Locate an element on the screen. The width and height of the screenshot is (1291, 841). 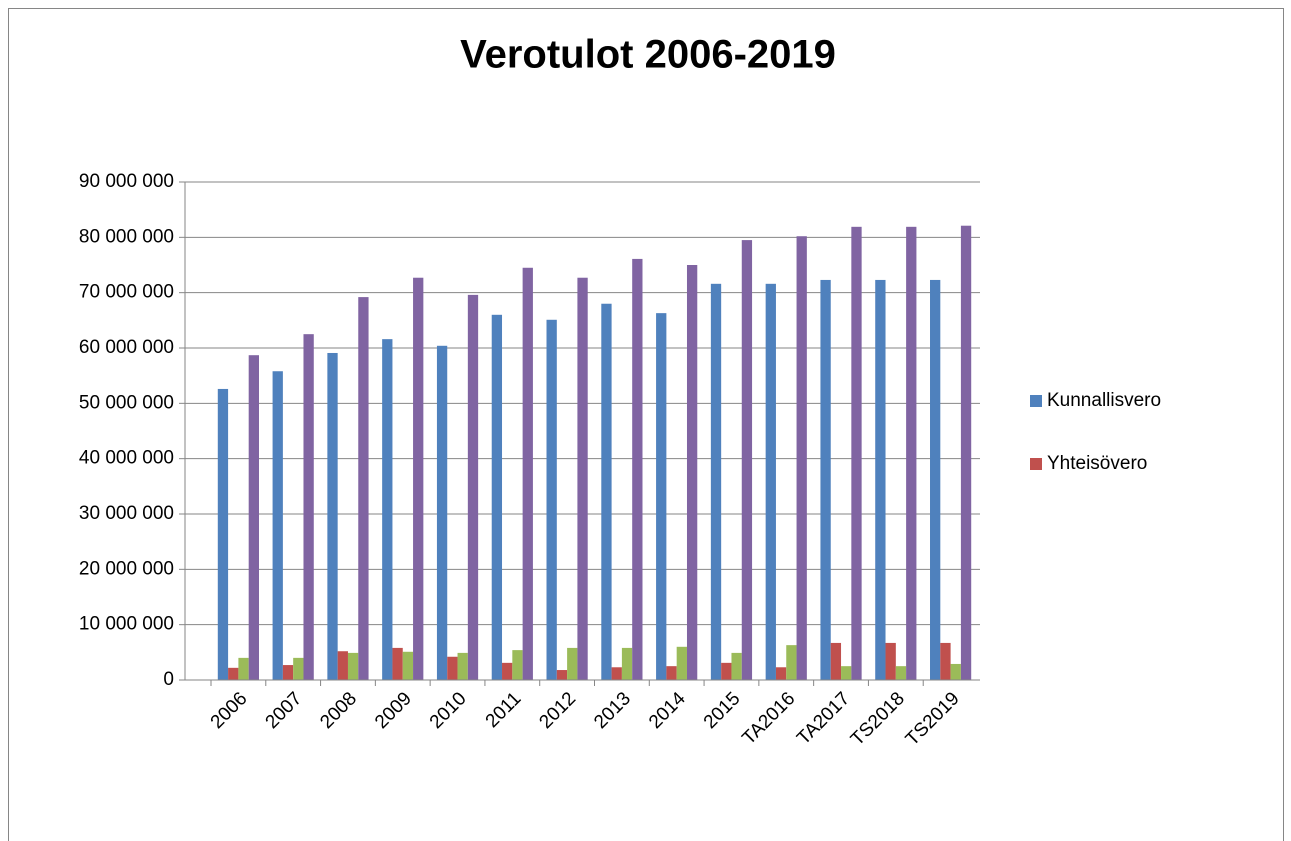
y-tick-label: 10 000 000 is located at coordinates (126, 624).